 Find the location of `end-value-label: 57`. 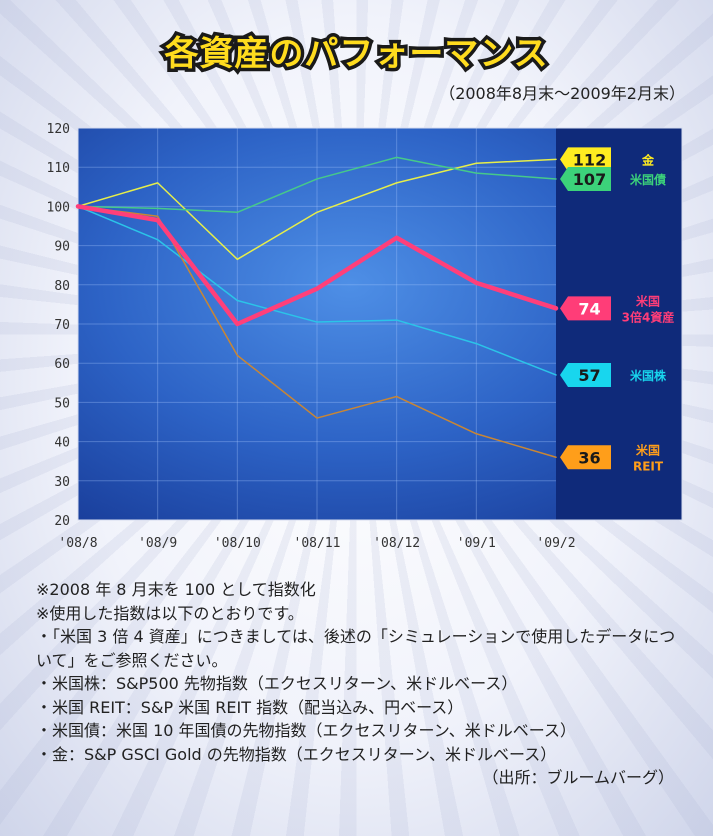

end-value-label: 57 is located at coordinates (589, 375).